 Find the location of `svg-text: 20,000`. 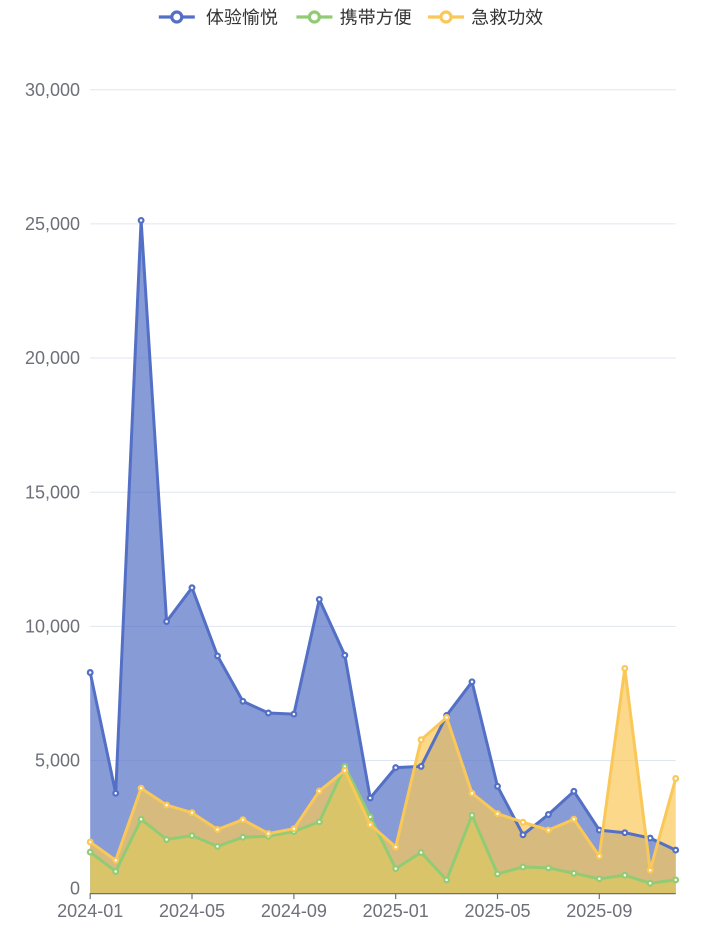

svg-text: 20,000 is located at coordinates (52, 358).